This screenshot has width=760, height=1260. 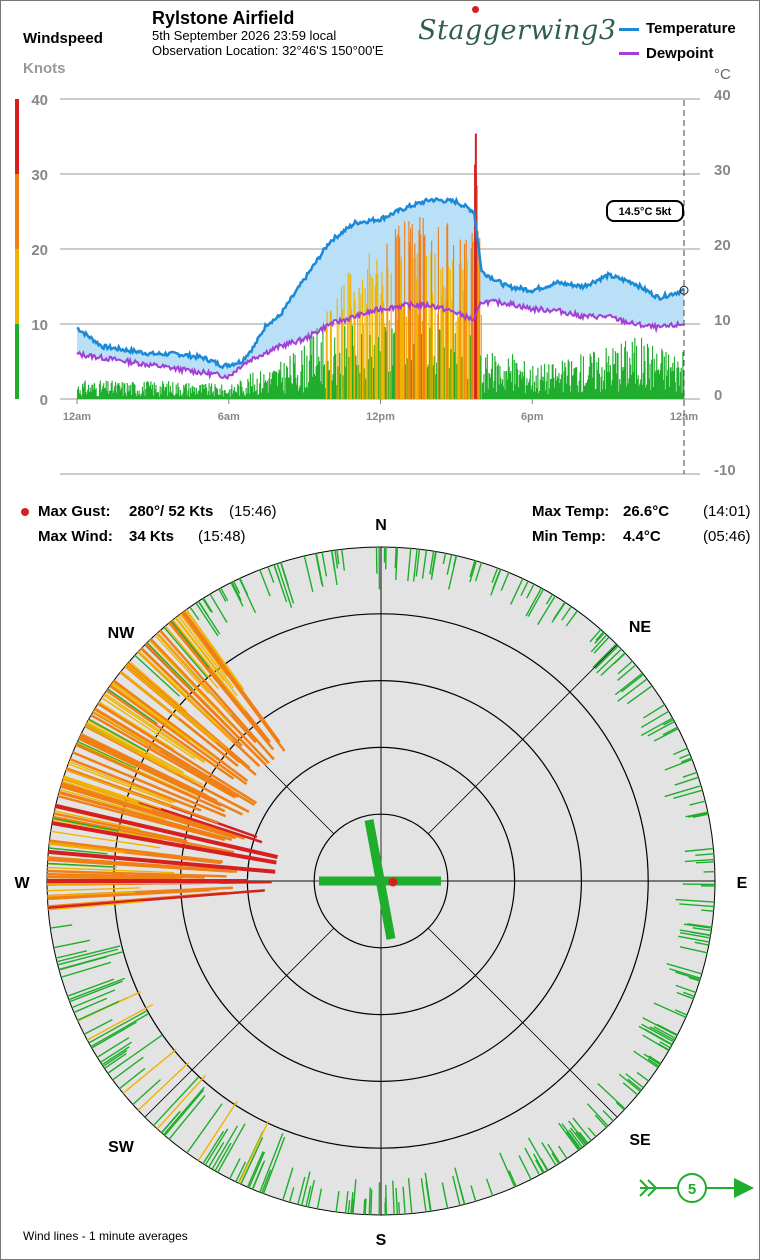 What do you see at coordinates (121, 1147) in the screenshot?
I see `direction-label-sw: SW` at bounding box center [121, 1147].